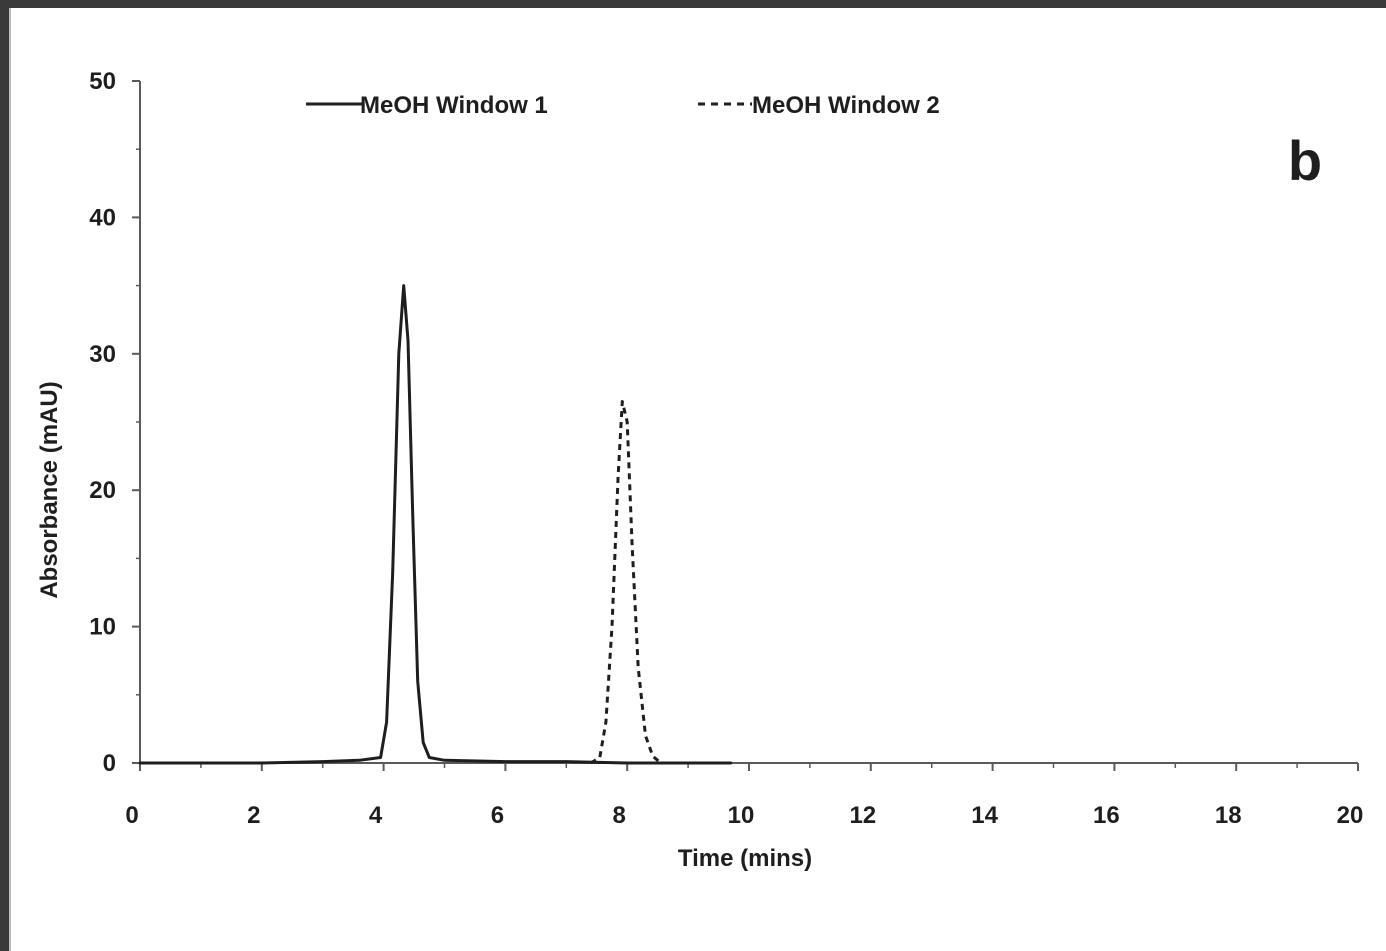 Image resolution: width=1386 pixels, height=951 pixels. I want to click on y-tick-label: 30, so click(102, 354).